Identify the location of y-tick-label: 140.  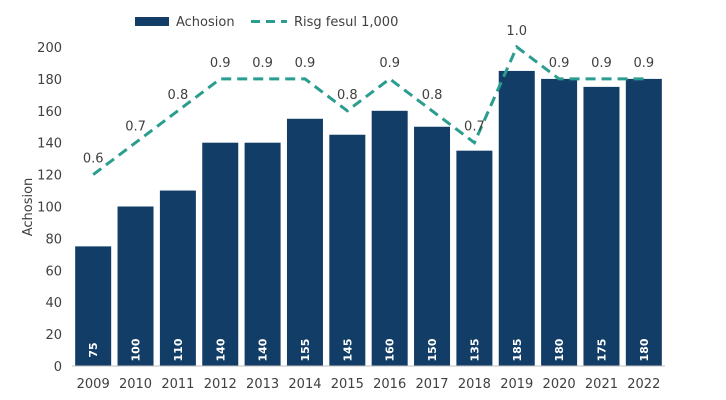
(49, 144).